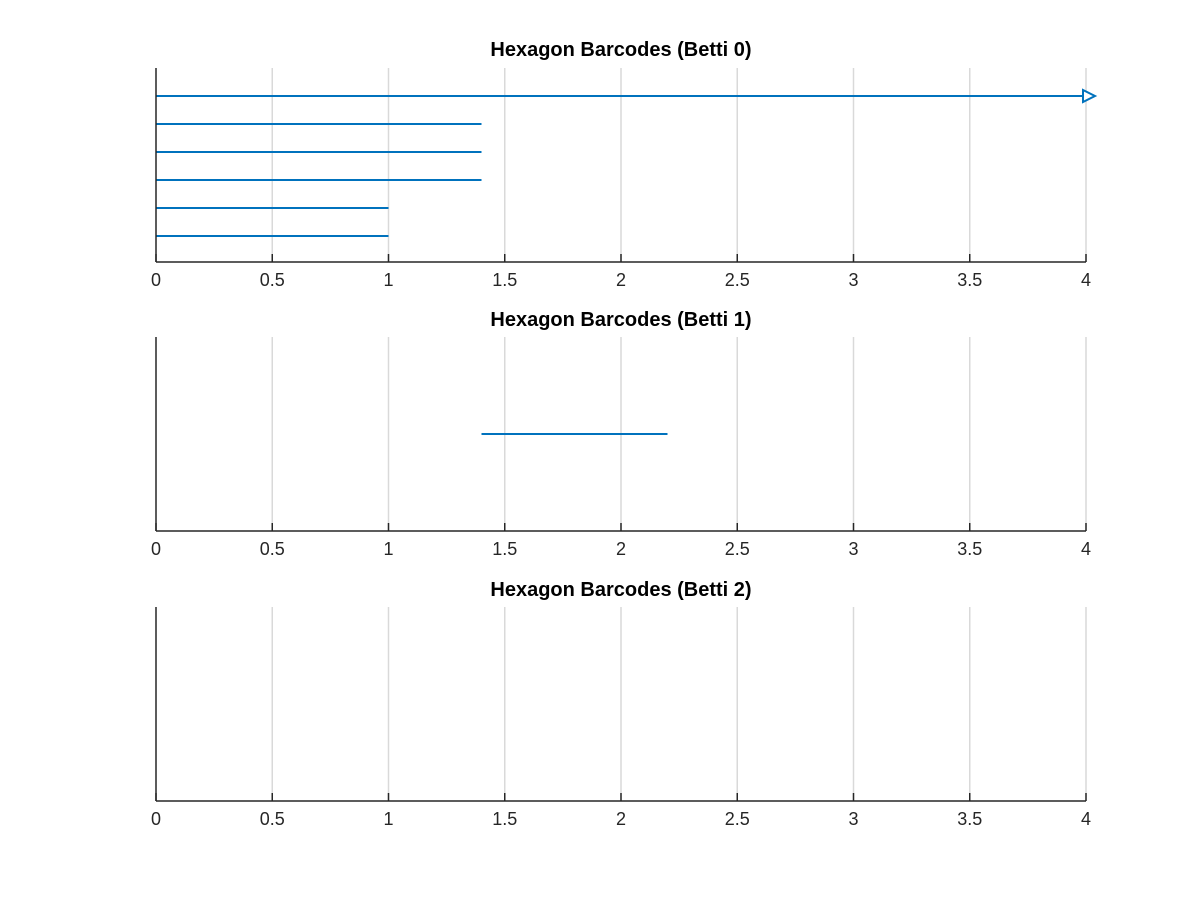  What do you see at coordinates (620, 590) in the screenshot?
I see `chart-title-betti-2: Hexagon Barcodes (Betti 2)` at bounding box center [620, 590].